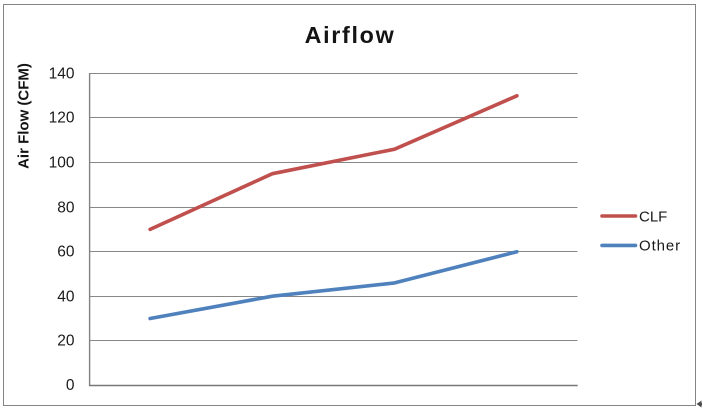 The height and width of the screenshot is (415, 702). Describe the element at coordinates (66, 297) in the screenshot. I see `svg-text: 40` at that location.